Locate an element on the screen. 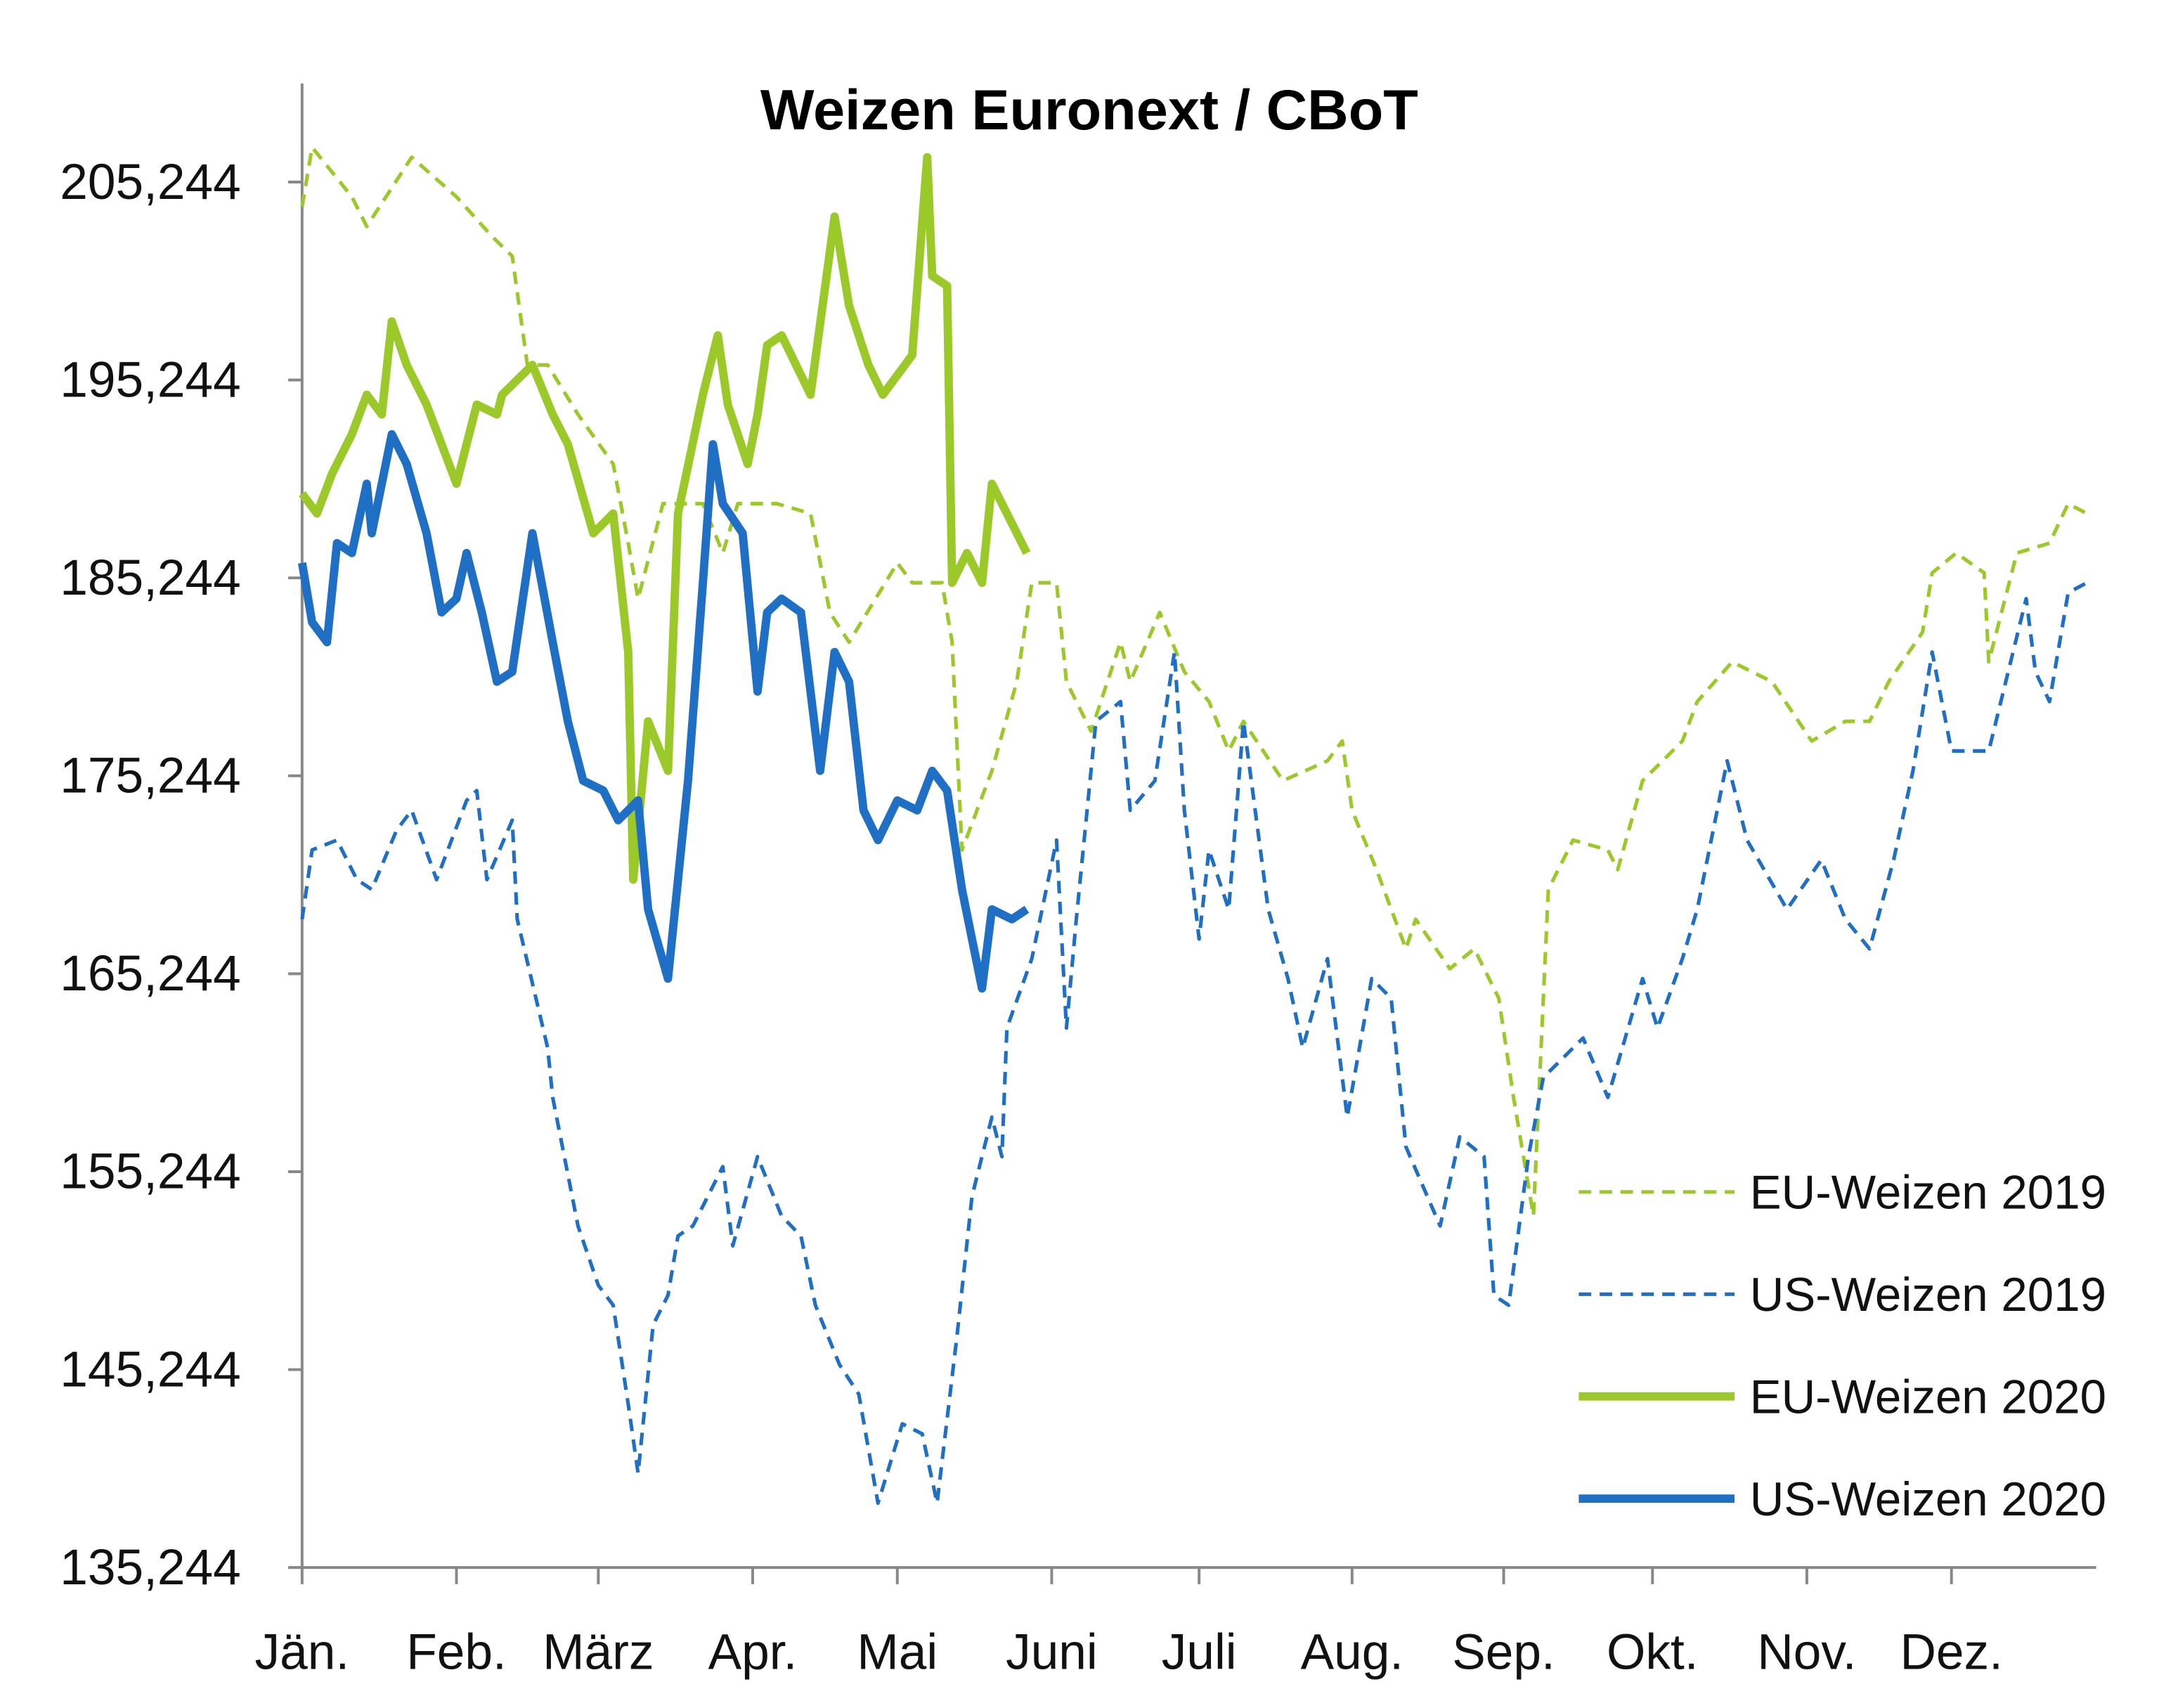 The image size is (2159, 1708). y-tick-label: 185,244 is located at coordinates (150, 578).